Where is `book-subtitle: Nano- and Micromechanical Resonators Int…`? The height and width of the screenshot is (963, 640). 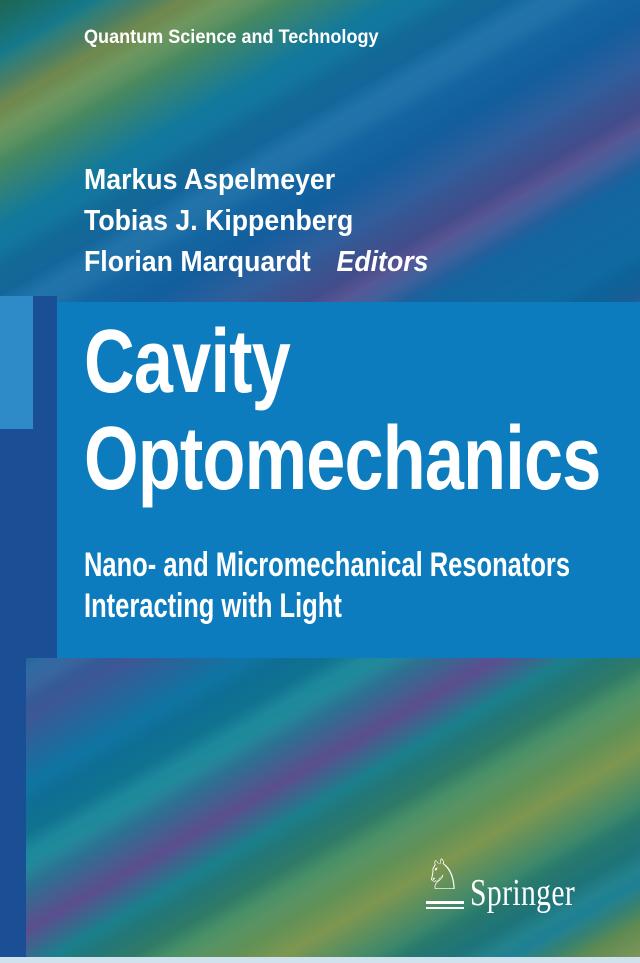 book-subtitle: Nano- and Micromechanical Resonators Int… is located at coordinates (327, 586).